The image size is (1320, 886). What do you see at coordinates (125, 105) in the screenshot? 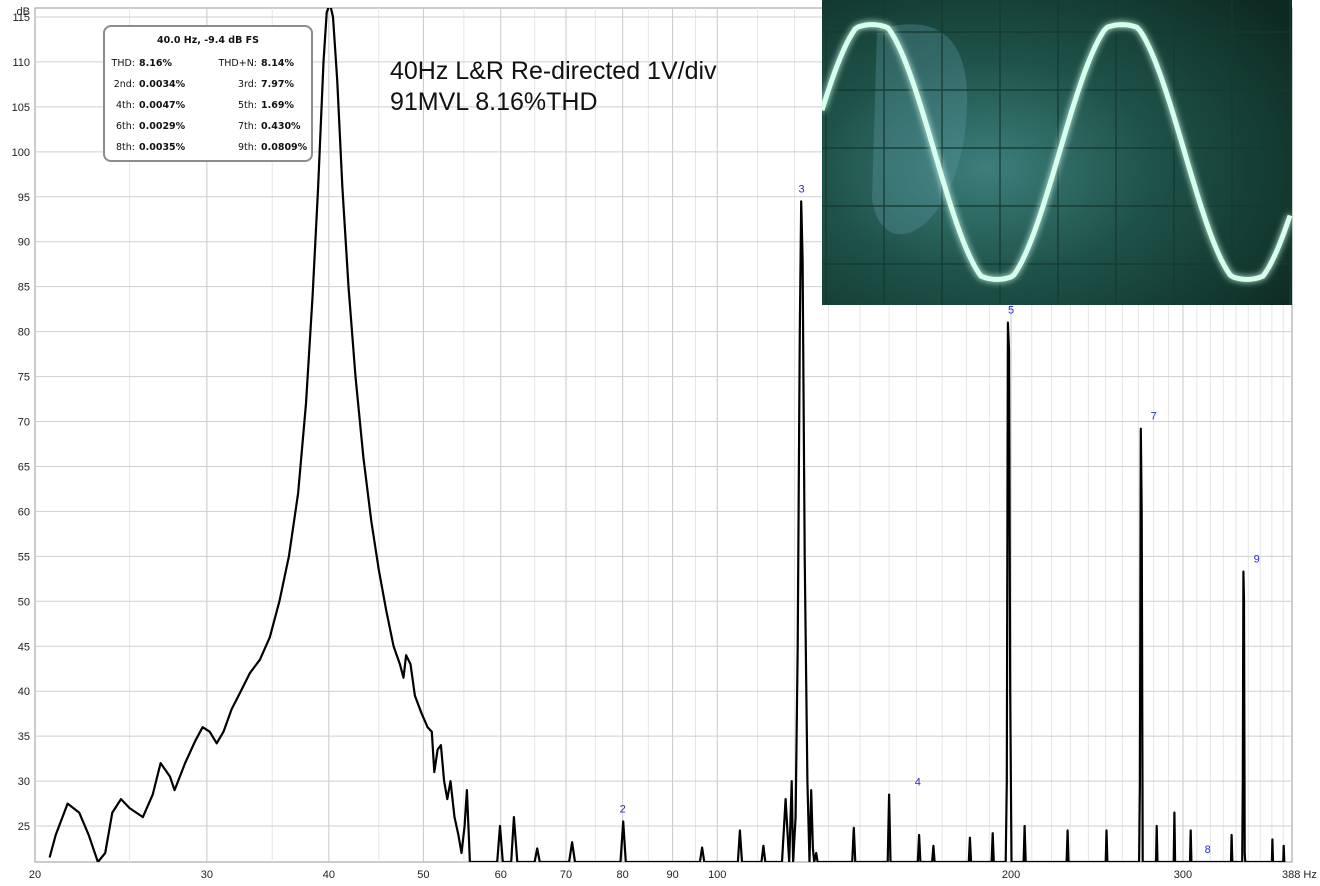
I see `panel-label: 4th:` at bounding box center [125, 105].